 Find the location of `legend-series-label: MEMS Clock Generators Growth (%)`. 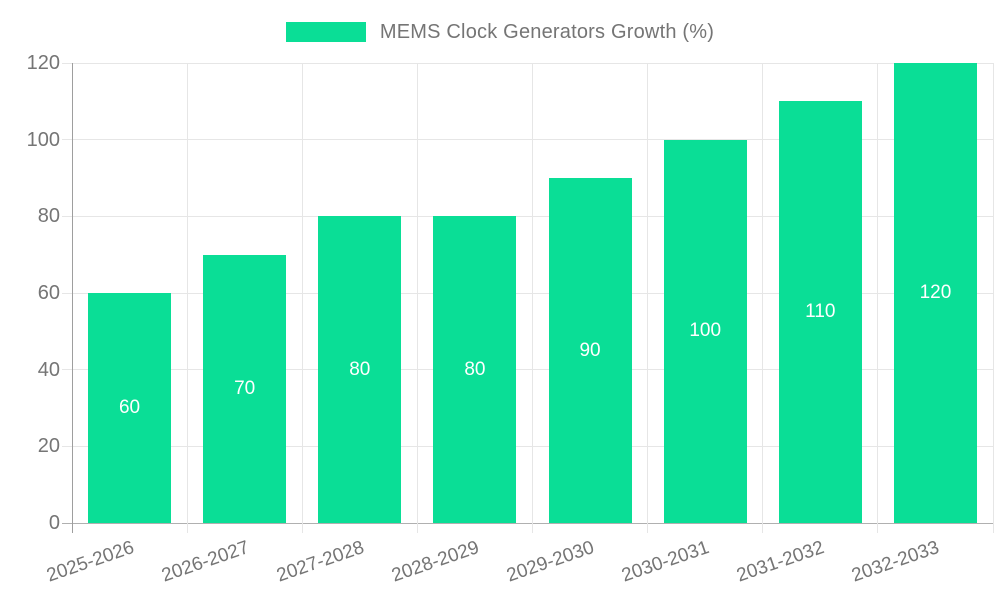

legend-series-label: MEMS Clock Generators Growth (%) is located at coordinates (547, 31).